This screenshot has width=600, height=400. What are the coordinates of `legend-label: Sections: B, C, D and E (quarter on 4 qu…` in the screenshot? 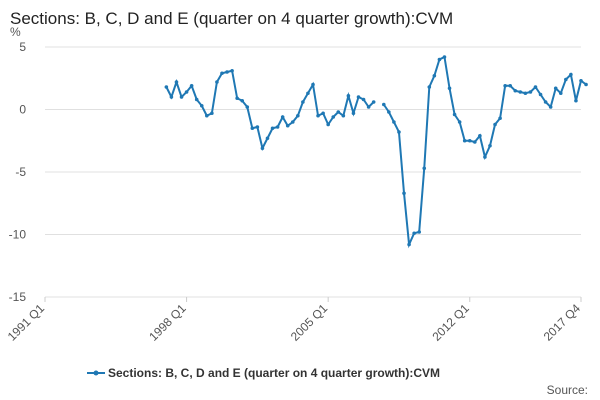 It's located at (274, 373).